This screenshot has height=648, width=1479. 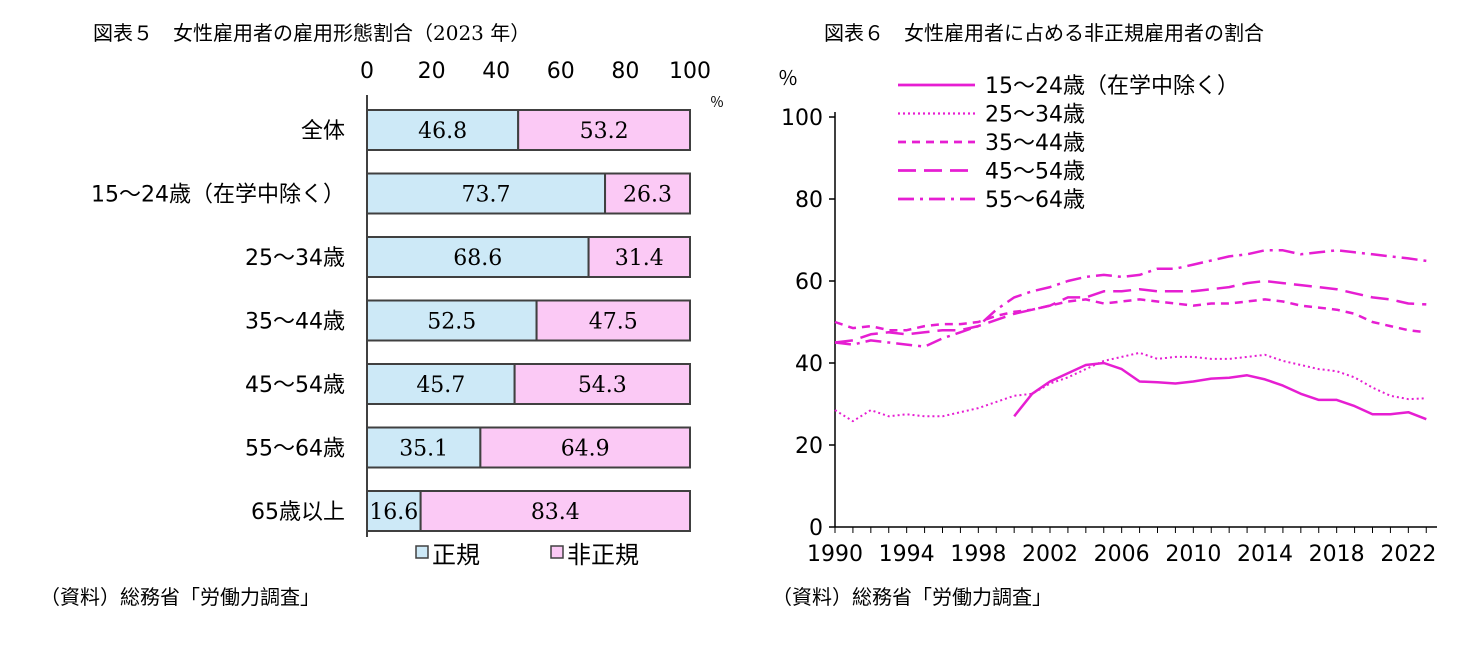 What do you see at coordinates (690, 71) in the screenshot?
I see `x-tick-label: 100` at bounding box center [690, 71].